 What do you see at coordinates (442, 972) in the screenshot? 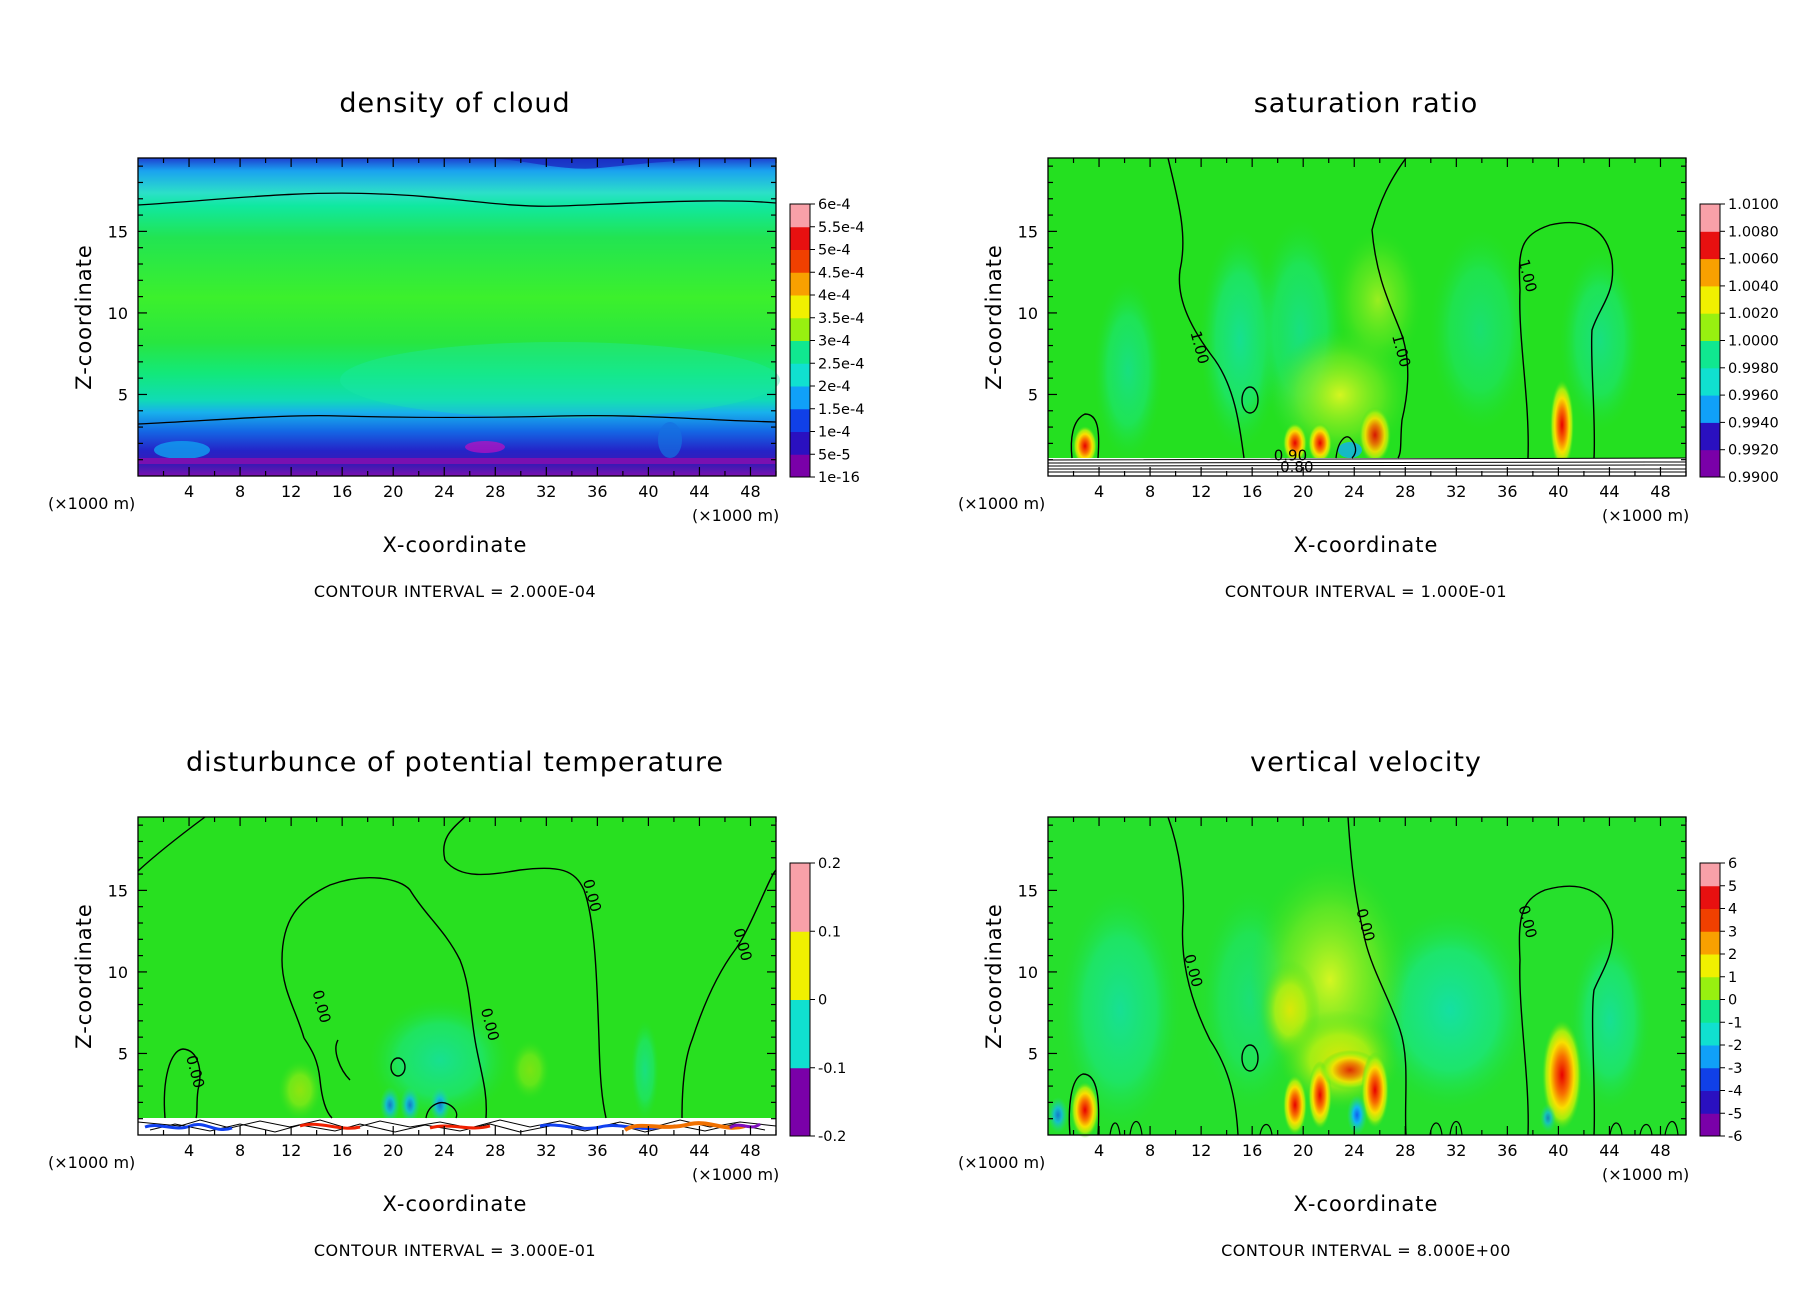
I see `y-ticks: 5 10 15` at bounding box center [442, 972].